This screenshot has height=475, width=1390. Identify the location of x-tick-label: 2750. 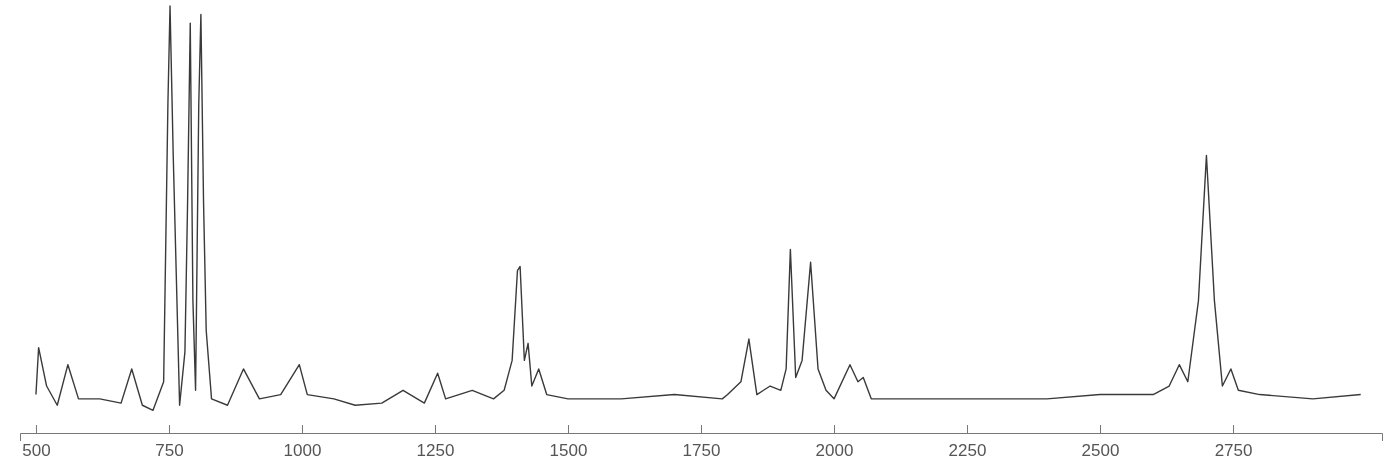
(1233, 451).